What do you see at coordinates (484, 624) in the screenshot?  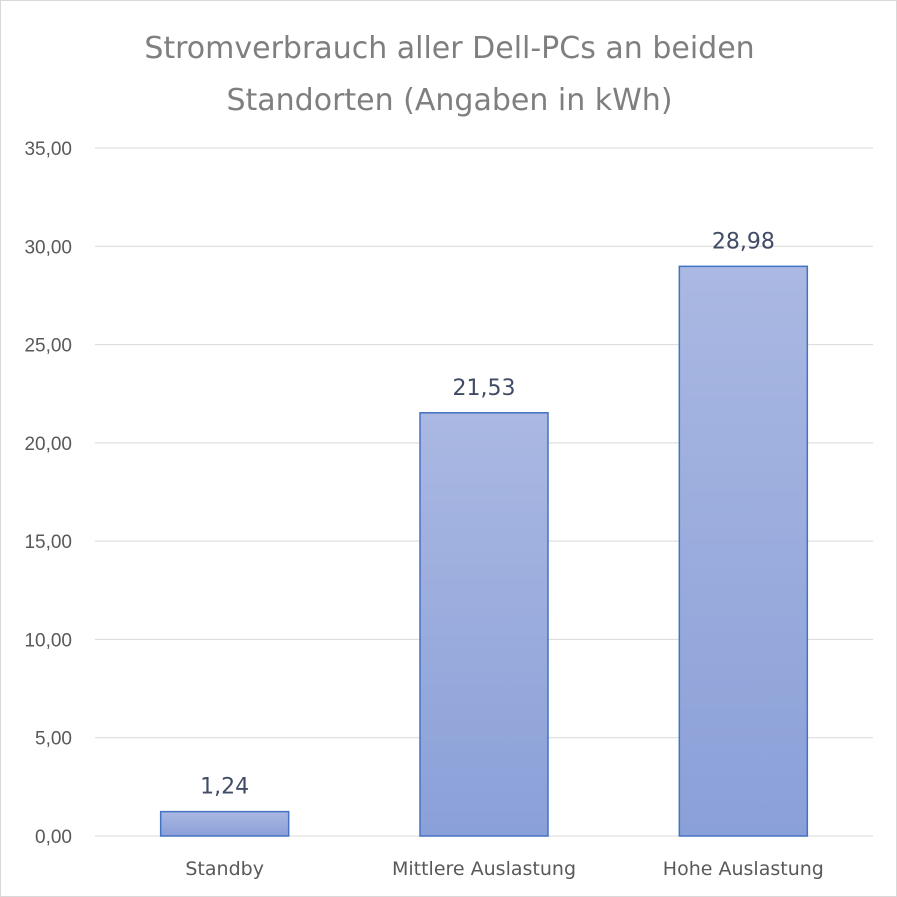 I see `bar-mittlere-auslastung` at bounding box center [484, 624].